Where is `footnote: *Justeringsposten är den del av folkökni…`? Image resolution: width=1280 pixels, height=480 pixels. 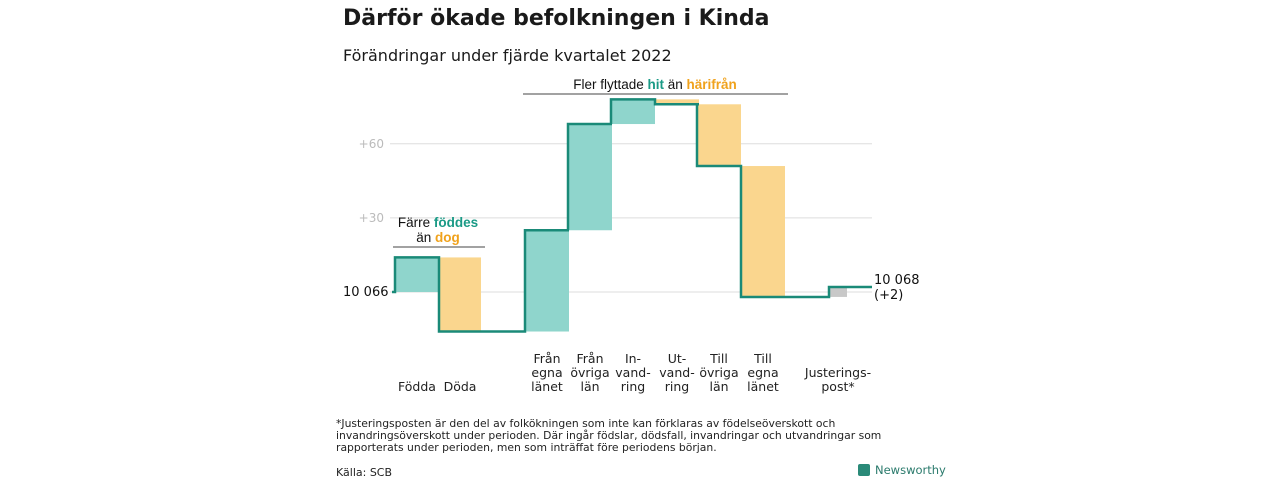 footnote: *Justeringsposten är den del av folkökni… is located at coordinates (609, 435).